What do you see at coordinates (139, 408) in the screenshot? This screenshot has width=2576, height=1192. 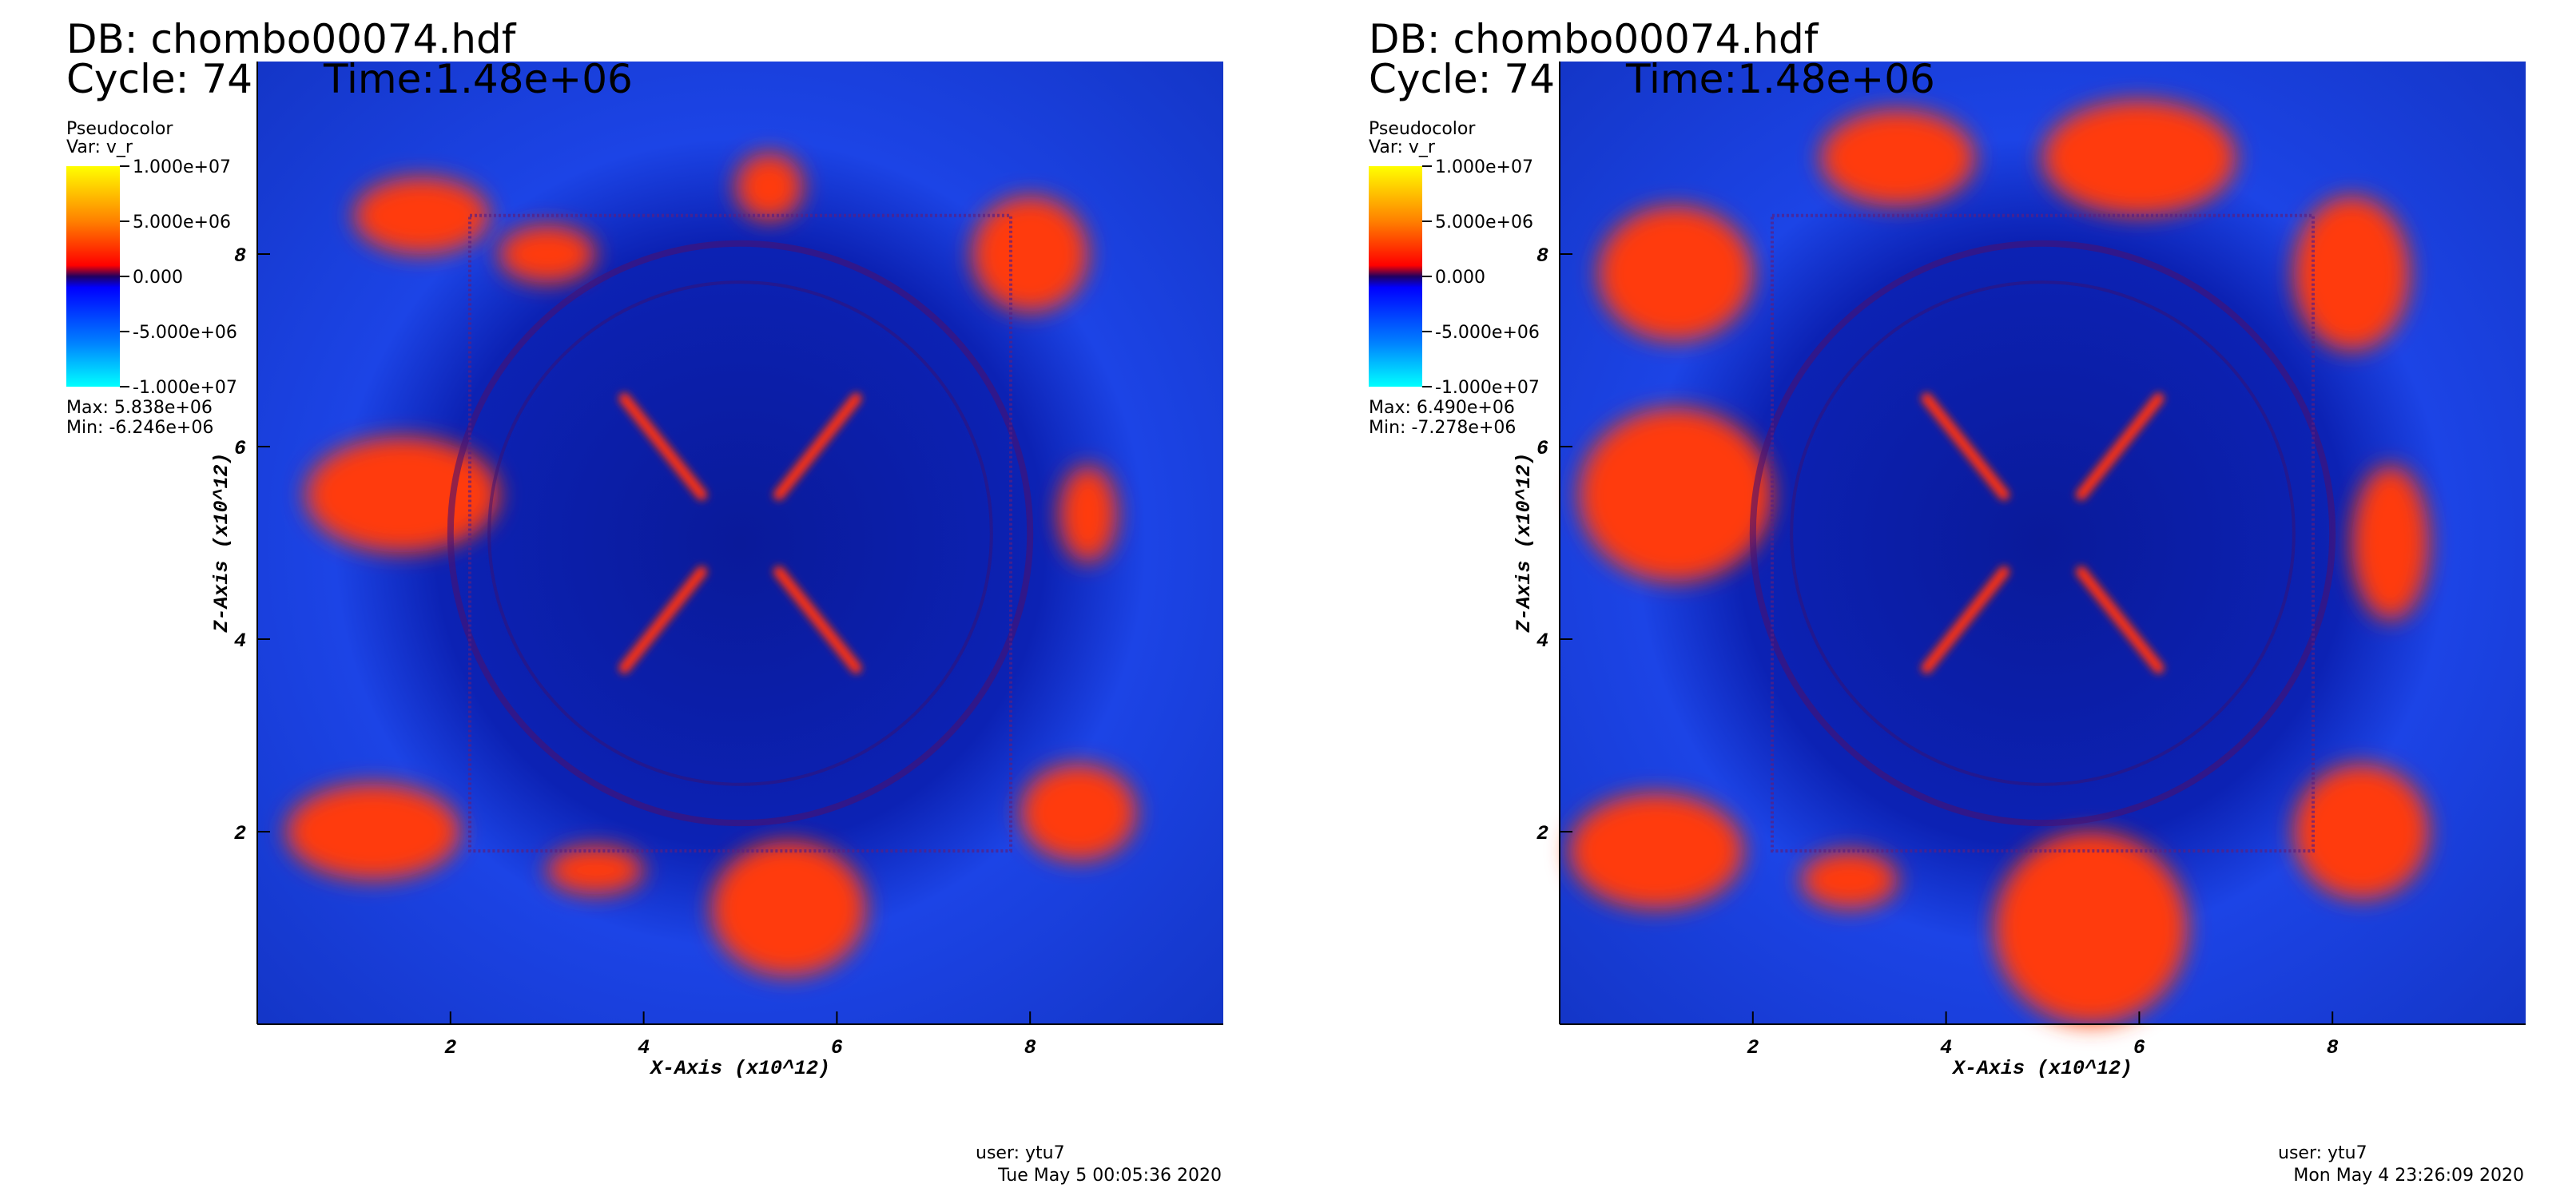 I see `legend-max: Max: 5.838e+06` at bounding box center [139, 408].